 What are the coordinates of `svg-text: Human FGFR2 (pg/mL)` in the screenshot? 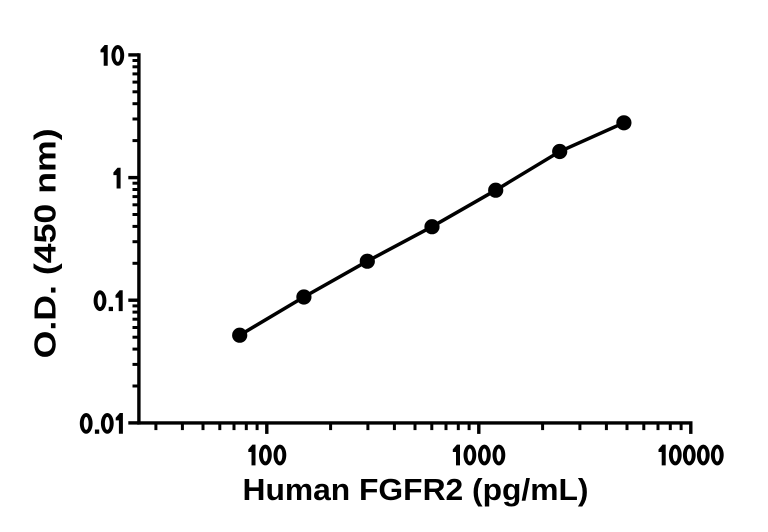 It's located at (416, 490).